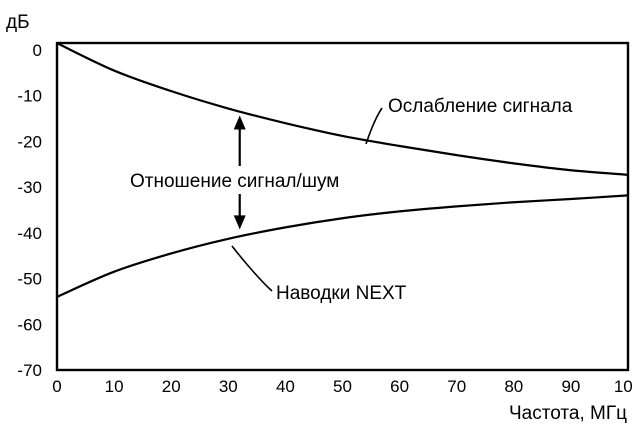  I want to click on snr-arrow-head-up, so click(239, 122).